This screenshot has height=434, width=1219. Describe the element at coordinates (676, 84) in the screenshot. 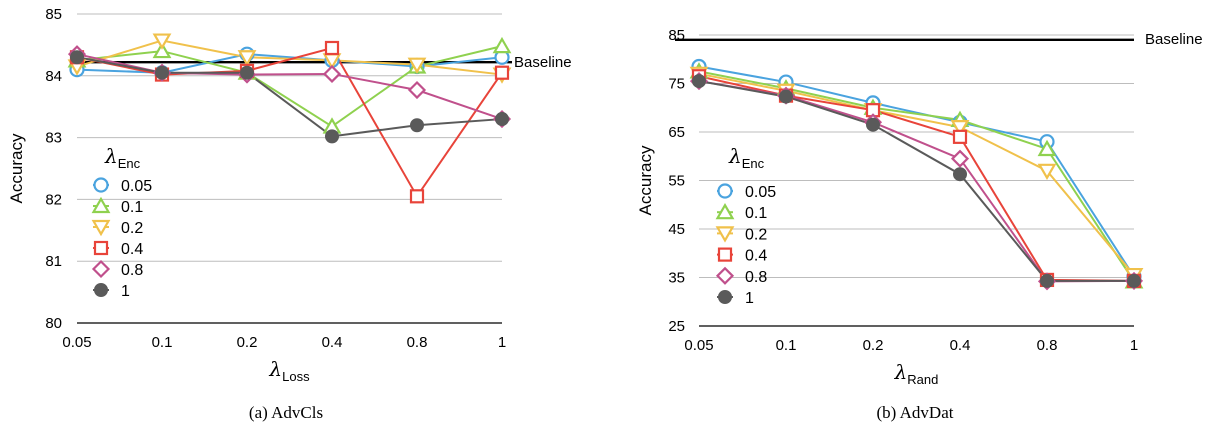

I see `y-tick-label: 75` at that location.